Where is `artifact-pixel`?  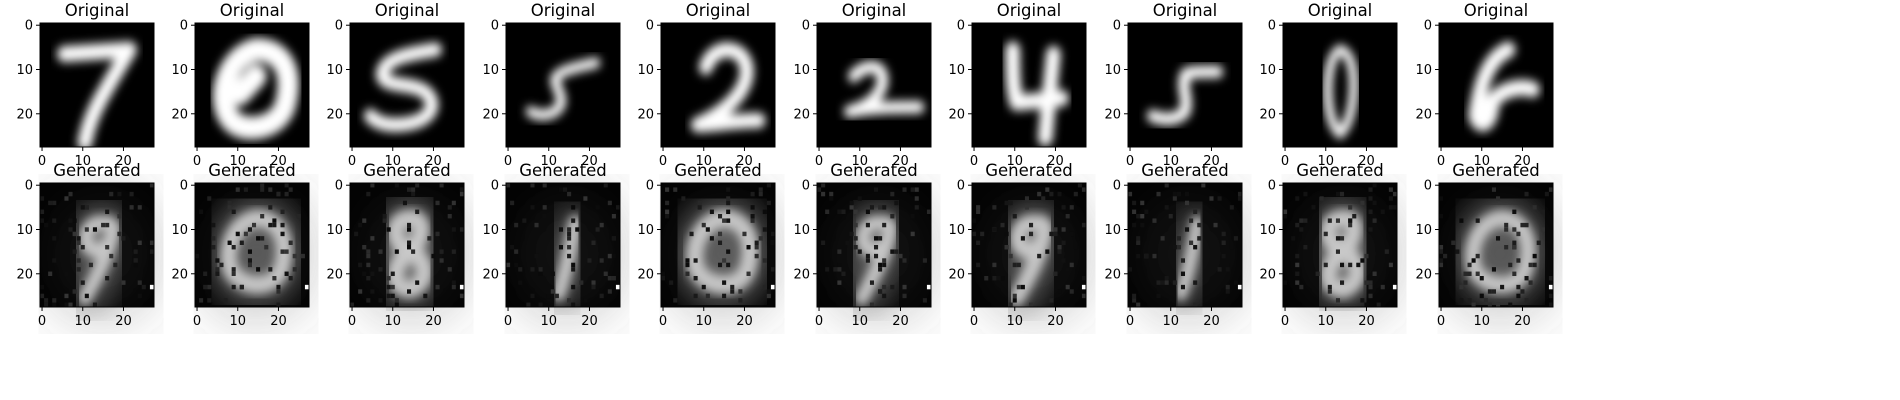
artifact-pixel is located at coordinates (151, 287).